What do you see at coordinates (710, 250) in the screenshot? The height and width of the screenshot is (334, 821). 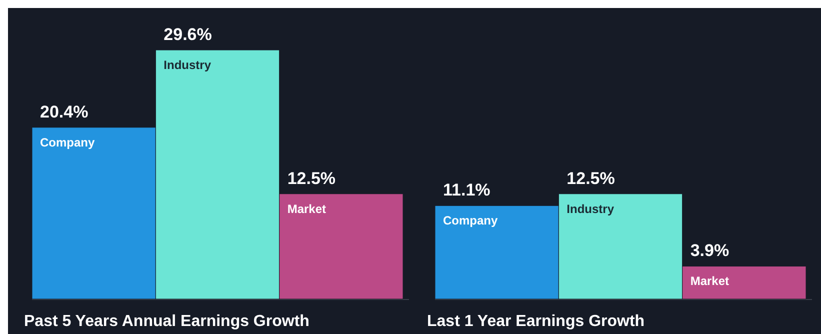 I see `data-label: 3.9%` at bounding box center [710, 250].